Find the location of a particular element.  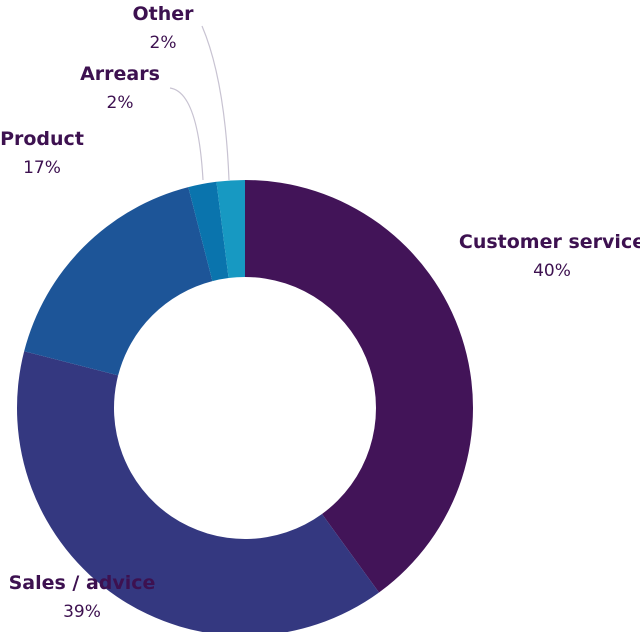

leader-lines is located at coordinates (199, 103).